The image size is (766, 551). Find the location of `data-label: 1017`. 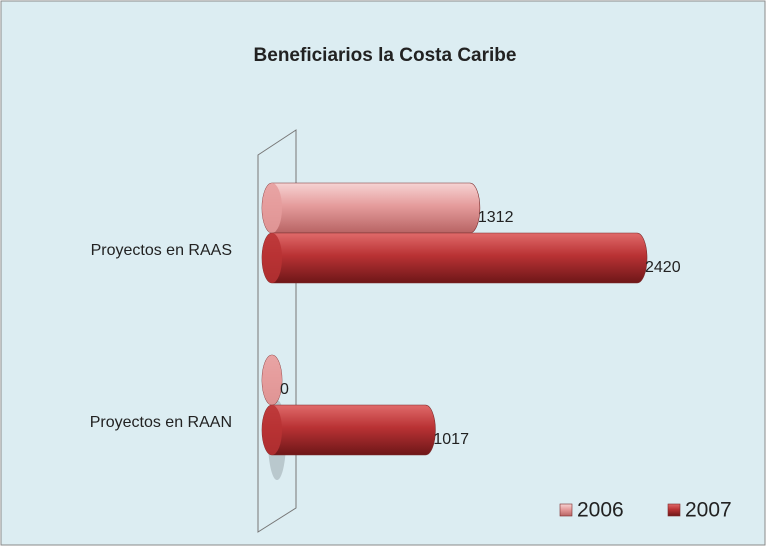

data-label: 1017 is located at coordinates (451, 439).